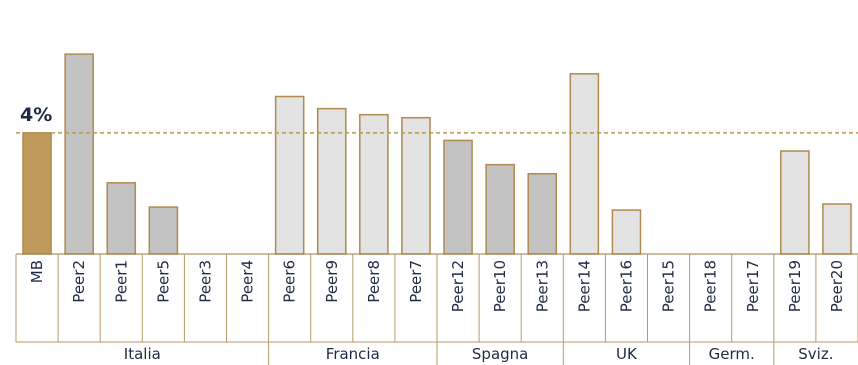 This screenshot has height=365, width=858. What do you see at coordinates (458, 286) in the screenshot?
I see `tick-label-peer12: Peer12` at bounding box center [458, 286].